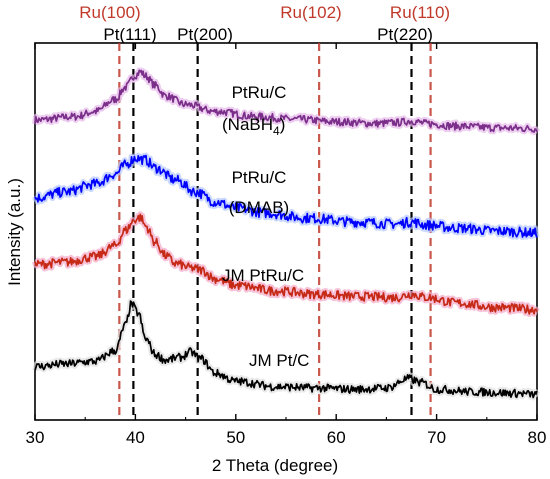 The image size is (550, 479). What do you see at coordinates (336, 437) in the screenshot?
I see `x-tick-label: 60` at bounding box center [336, 437].